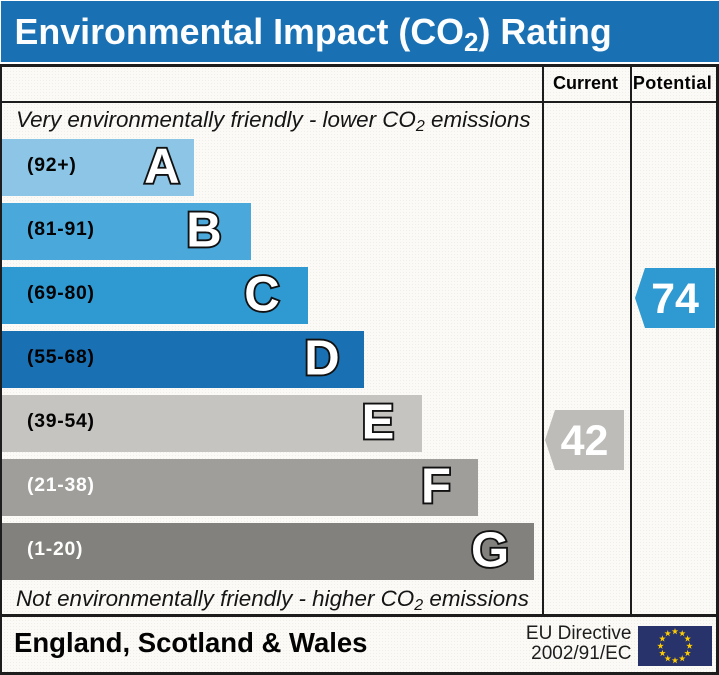 The width and height of the screenshot is (719, 675). Describe the element at coordinates (321, 359) in the screenshot. I see `svg-text: D` at that location.